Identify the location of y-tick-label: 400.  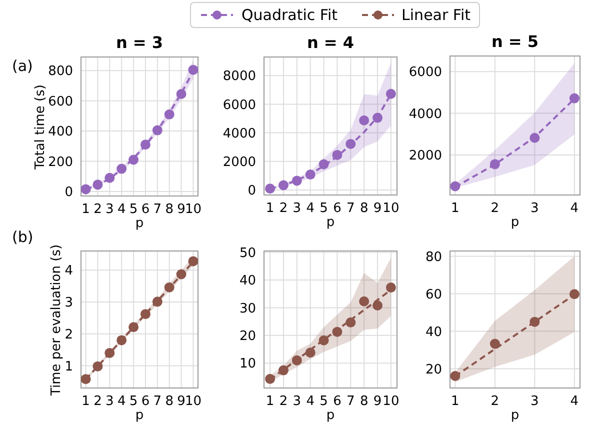
(60, 132).